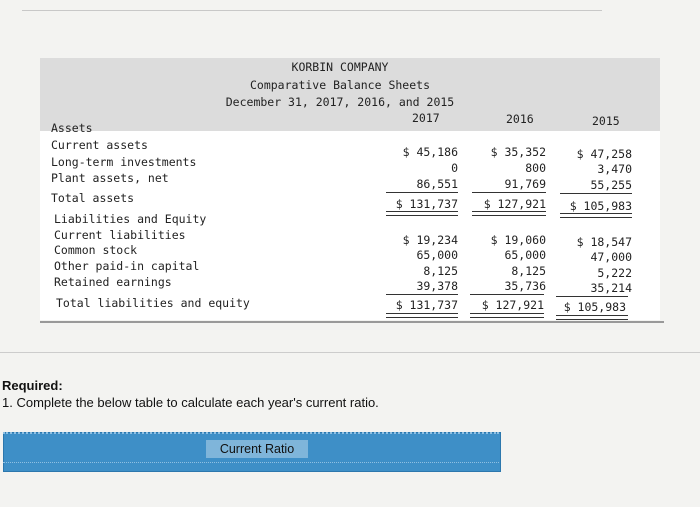 The image size is (700, 507). I want to click on row-label: Retained earnings, so click(113, 282).